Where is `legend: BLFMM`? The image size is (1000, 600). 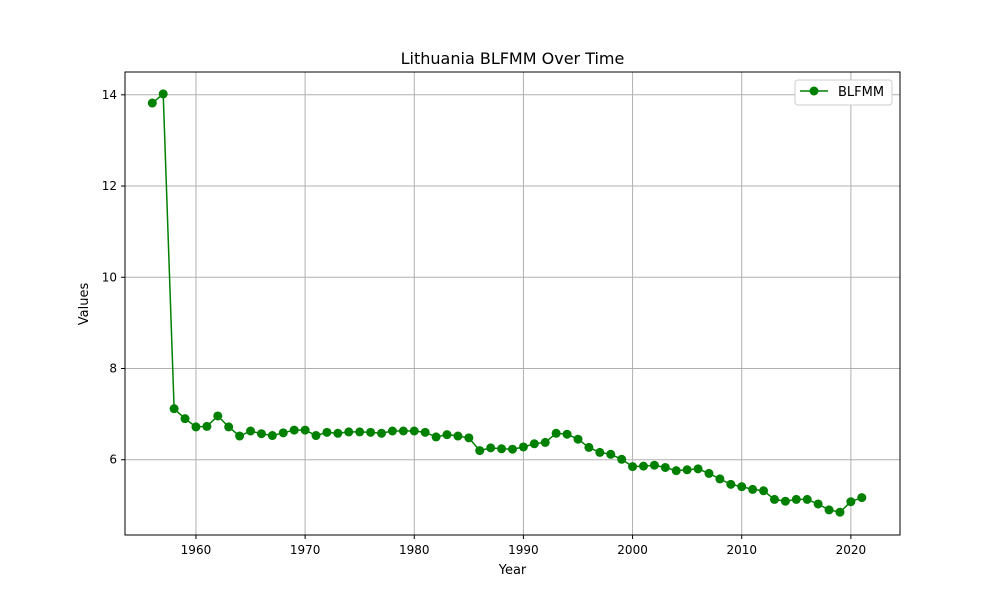 legend: BLFMM is located at coordinates (843, 92).